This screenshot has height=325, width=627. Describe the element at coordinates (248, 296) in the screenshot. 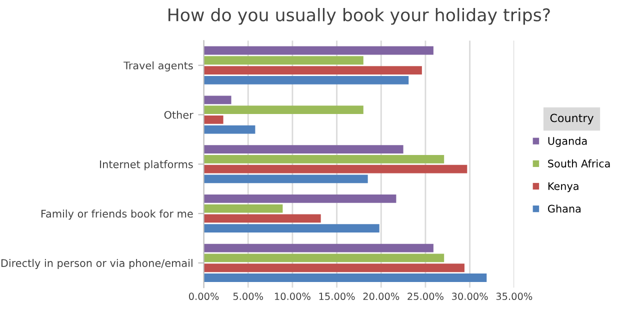

I see `x-tick-label: 5.00%` at that location.